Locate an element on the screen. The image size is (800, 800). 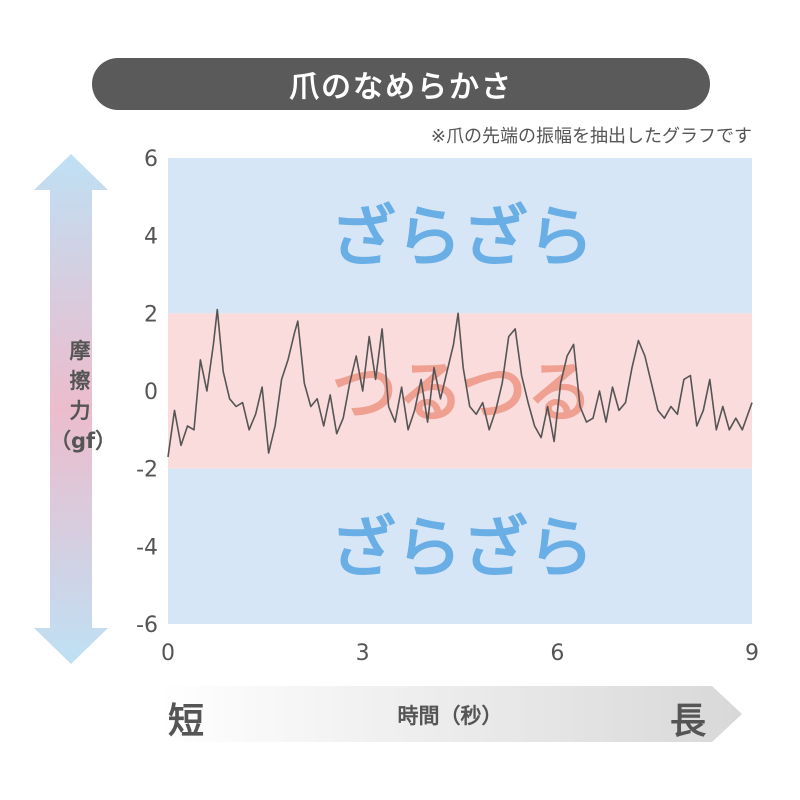
y-axis-arrow is located at coordinates (71, 409).